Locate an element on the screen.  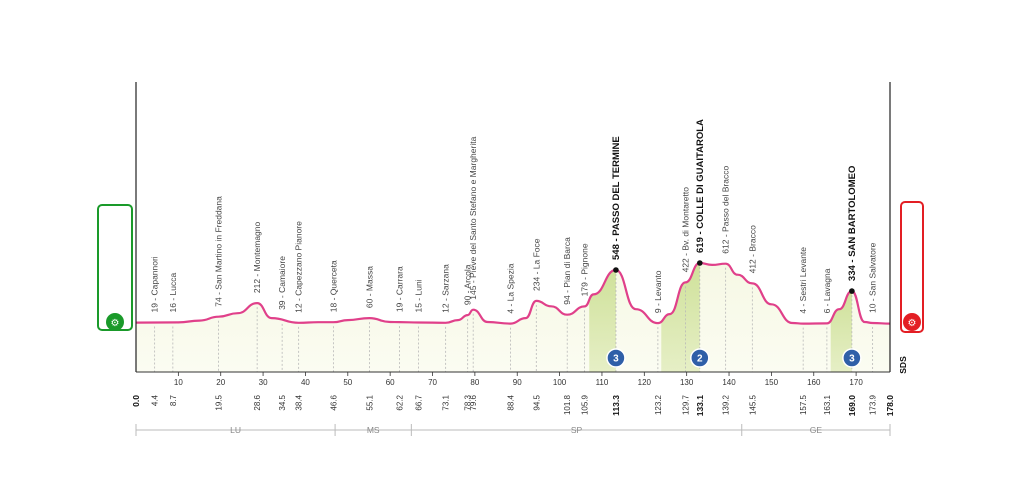
waypoint-km-label: 105.9 is located at coordinates (585, 404).